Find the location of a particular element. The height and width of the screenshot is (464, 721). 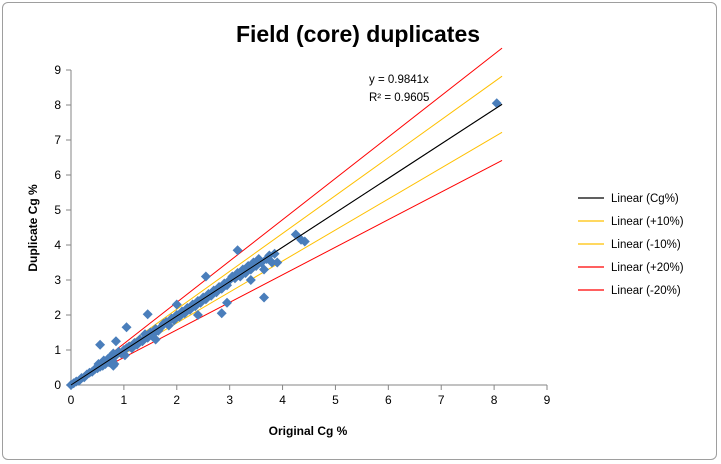

y-tick-label: 4 is located at coordinates (57, 245).